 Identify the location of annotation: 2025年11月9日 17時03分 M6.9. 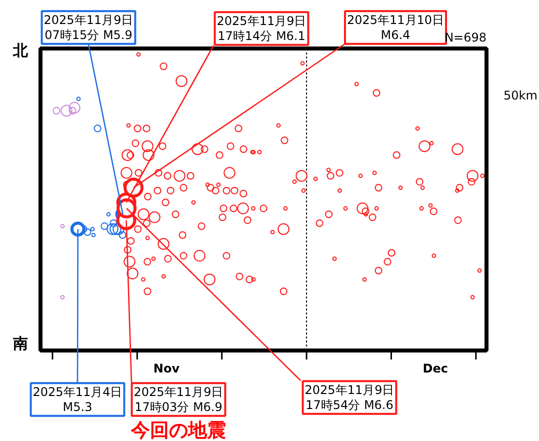
(179, 399).